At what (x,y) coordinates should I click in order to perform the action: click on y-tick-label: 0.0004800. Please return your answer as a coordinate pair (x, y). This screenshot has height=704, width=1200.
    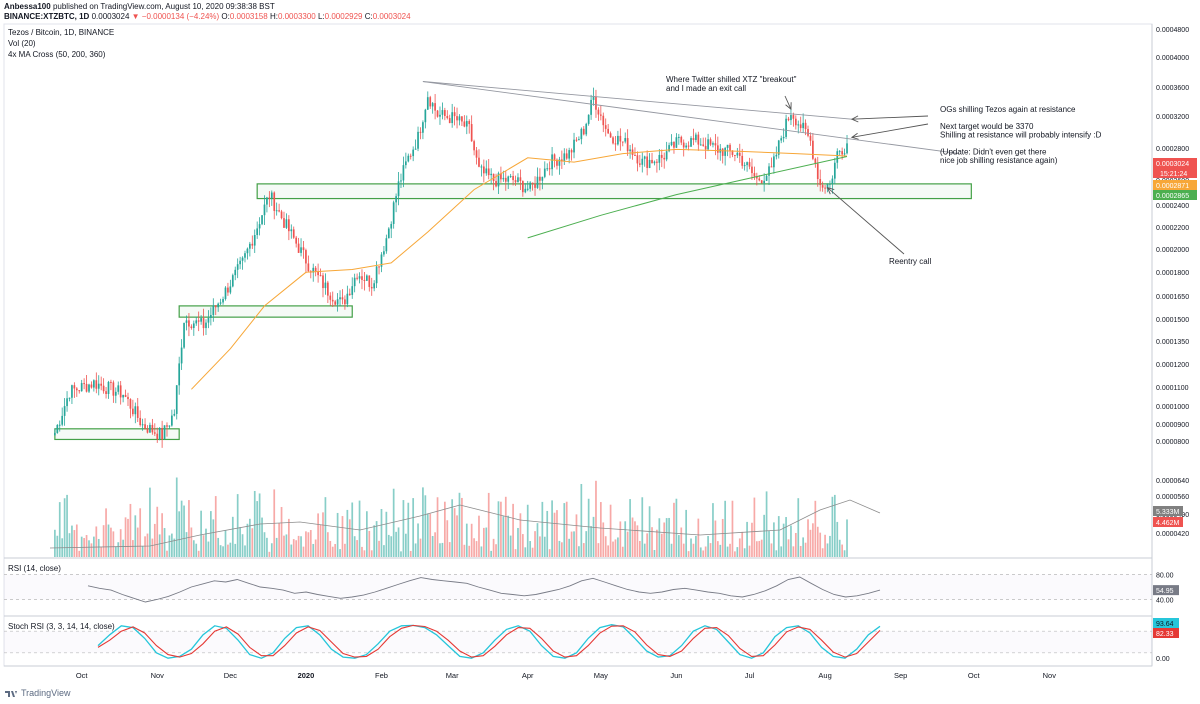
    Looking at the image, I should click on (1172, 30).